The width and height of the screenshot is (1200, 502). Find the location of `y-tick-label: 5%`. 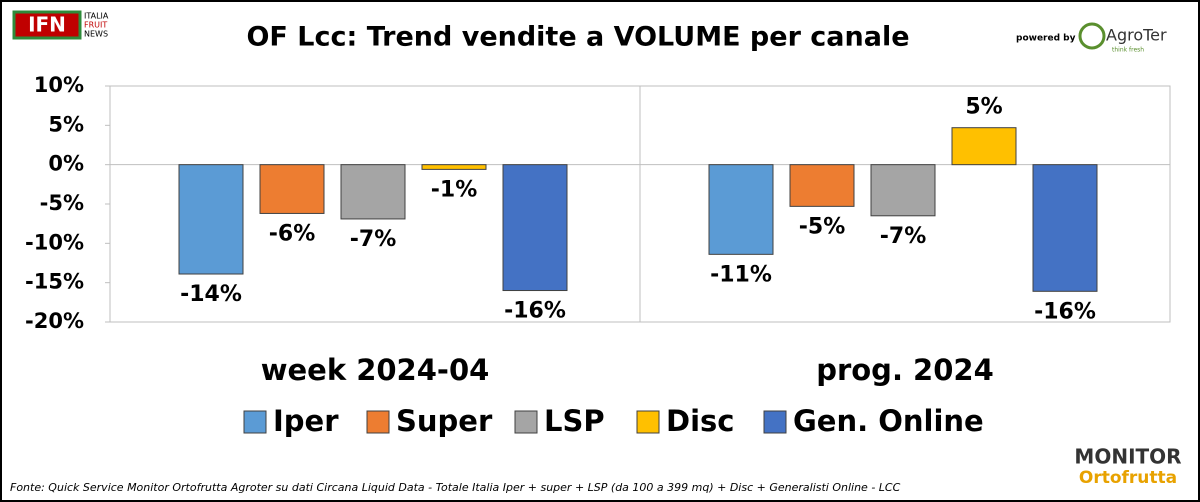

y-tick-label: 5% is located at coordinates (66, 124).